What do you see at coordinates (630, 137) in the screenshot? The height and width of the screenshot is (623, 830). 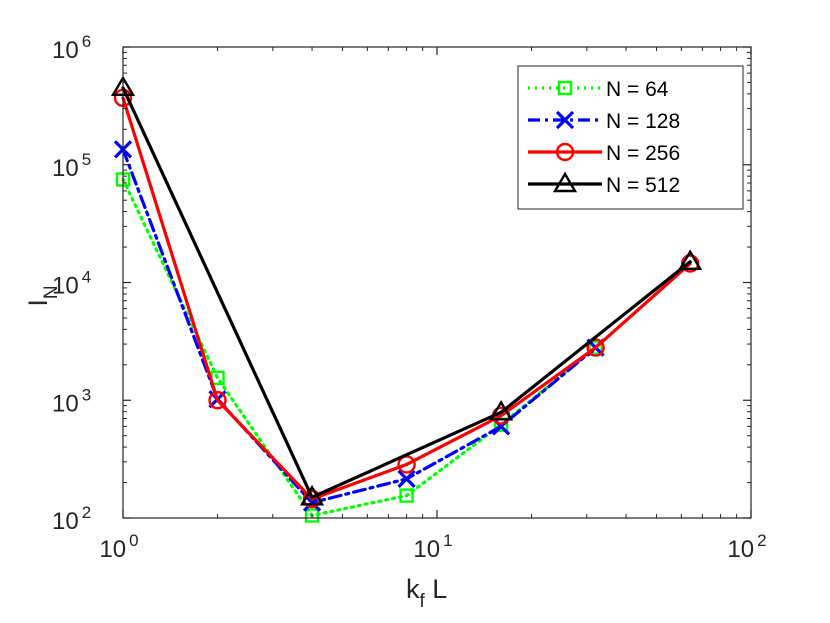 I see `legend: N = 64 N = 128 N = 256 N = 512` at bounding box center [630, 137].